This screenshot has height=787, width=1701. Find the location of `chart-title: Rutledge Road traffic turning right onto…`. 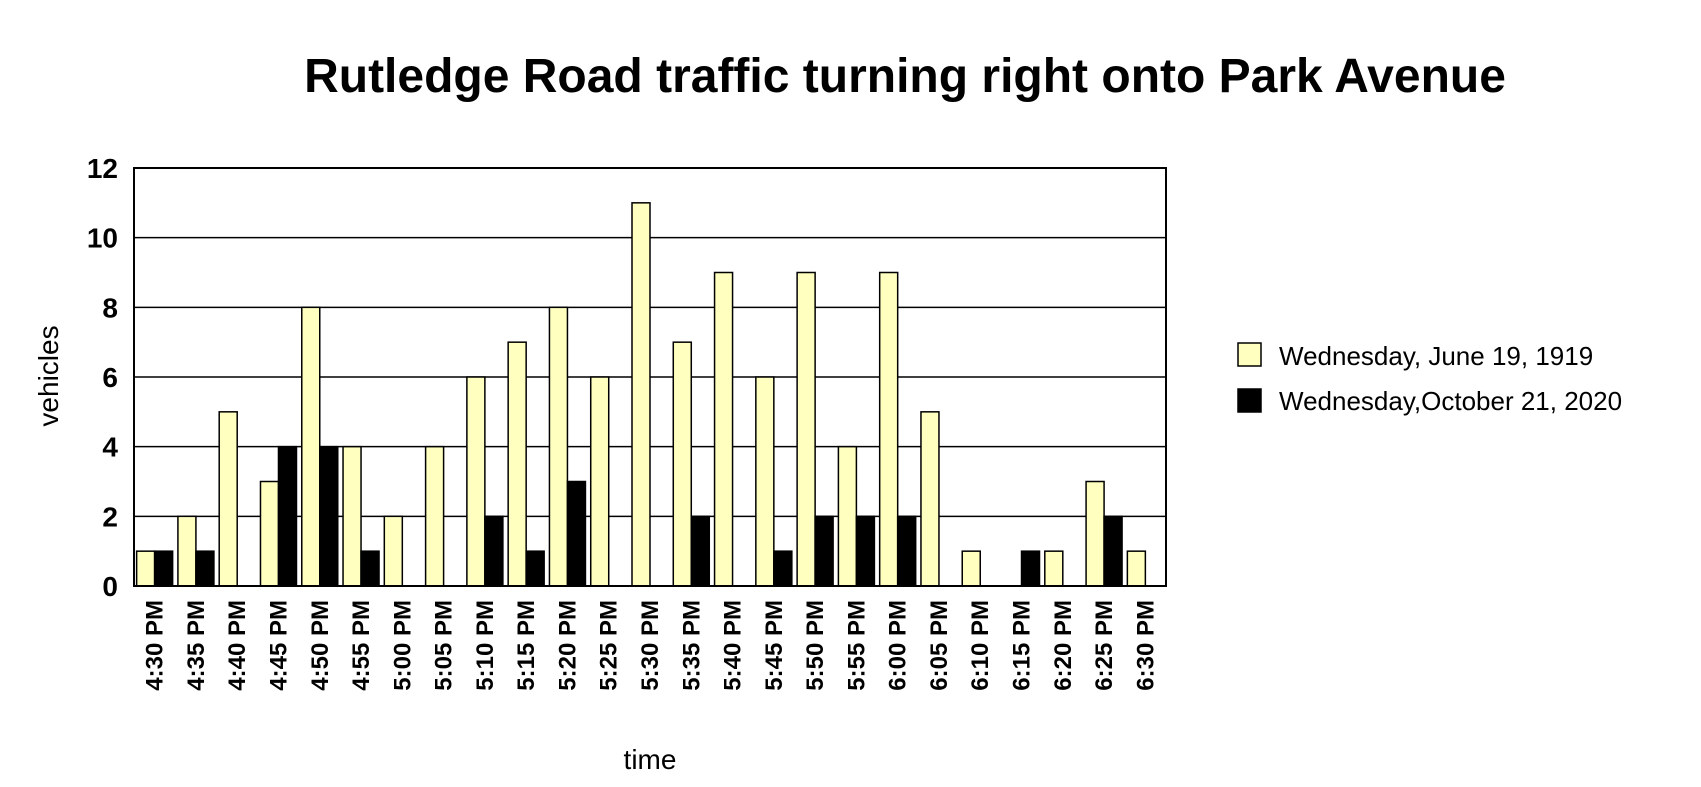

chart-title: Rutledge Road traffic turning right onto… is located at coordinates (905, 76).